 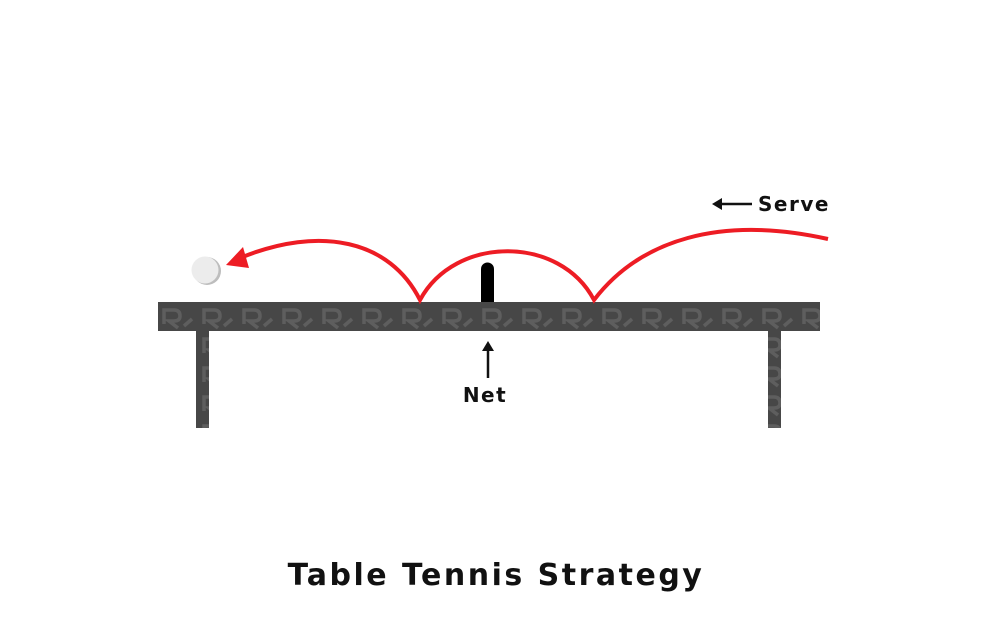 What do you see at coordinates (206, 270) in the screenshot?
I see `ball` at bounding box center [206, 270].